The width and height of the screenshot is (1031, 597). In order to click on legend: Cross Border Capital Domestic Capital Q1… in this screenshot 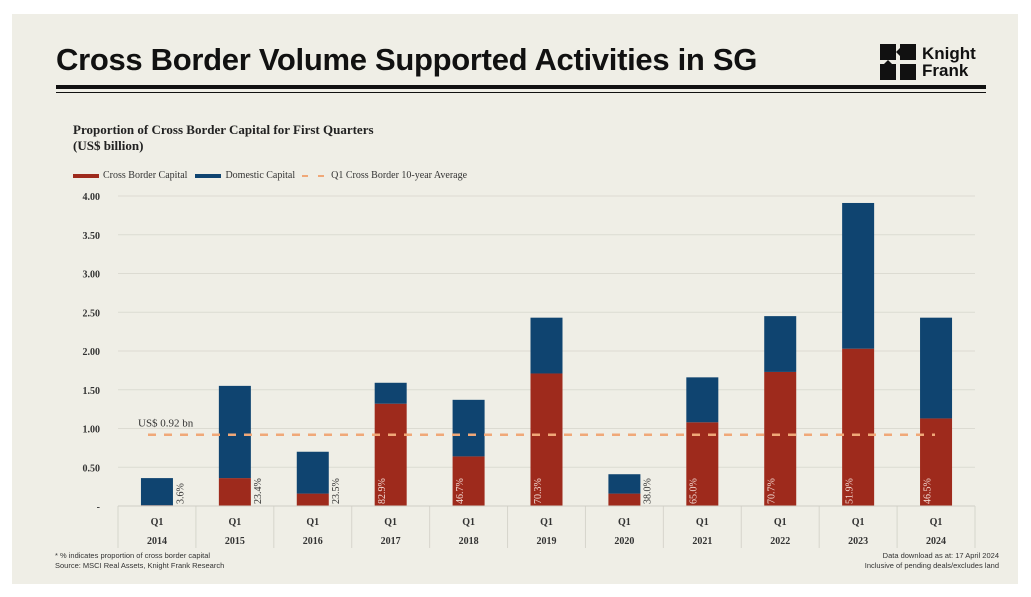, I will do `click(270, 175)`.